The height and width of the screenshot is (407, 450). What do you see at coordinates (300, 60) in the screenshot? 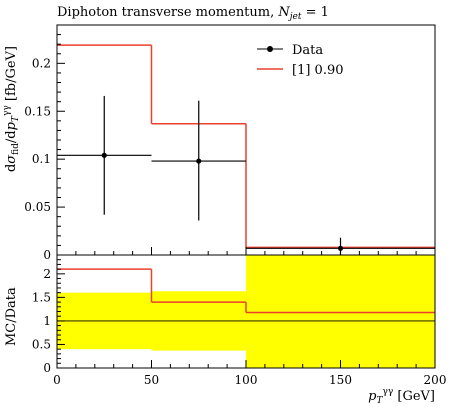
I see `legend: Data [1] 0.90` at bounding box center [300, 60].